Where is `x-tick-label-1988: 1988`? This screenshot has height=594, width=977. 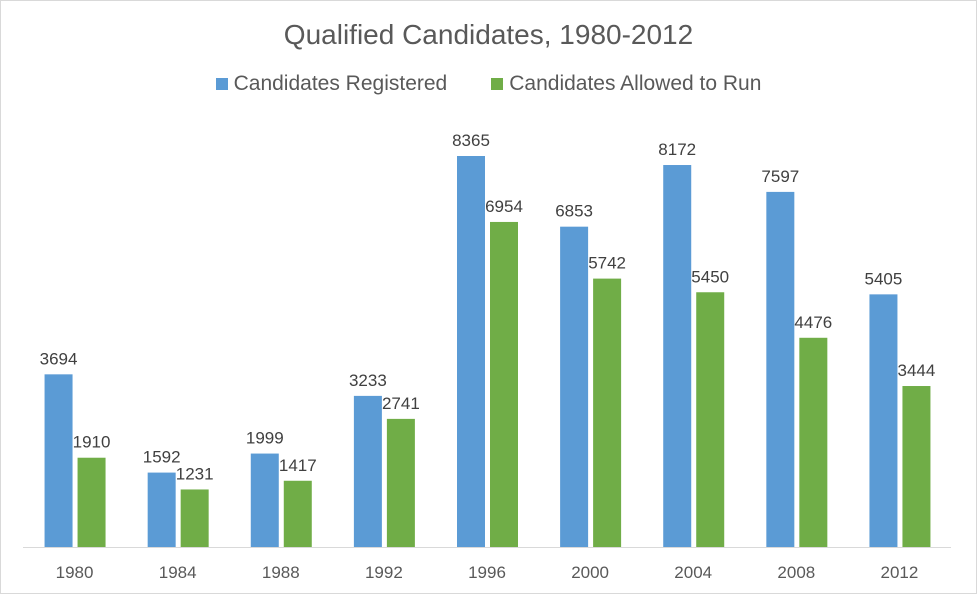 x-tick-label-1988: 1988 is located at coordinates (281, 572).